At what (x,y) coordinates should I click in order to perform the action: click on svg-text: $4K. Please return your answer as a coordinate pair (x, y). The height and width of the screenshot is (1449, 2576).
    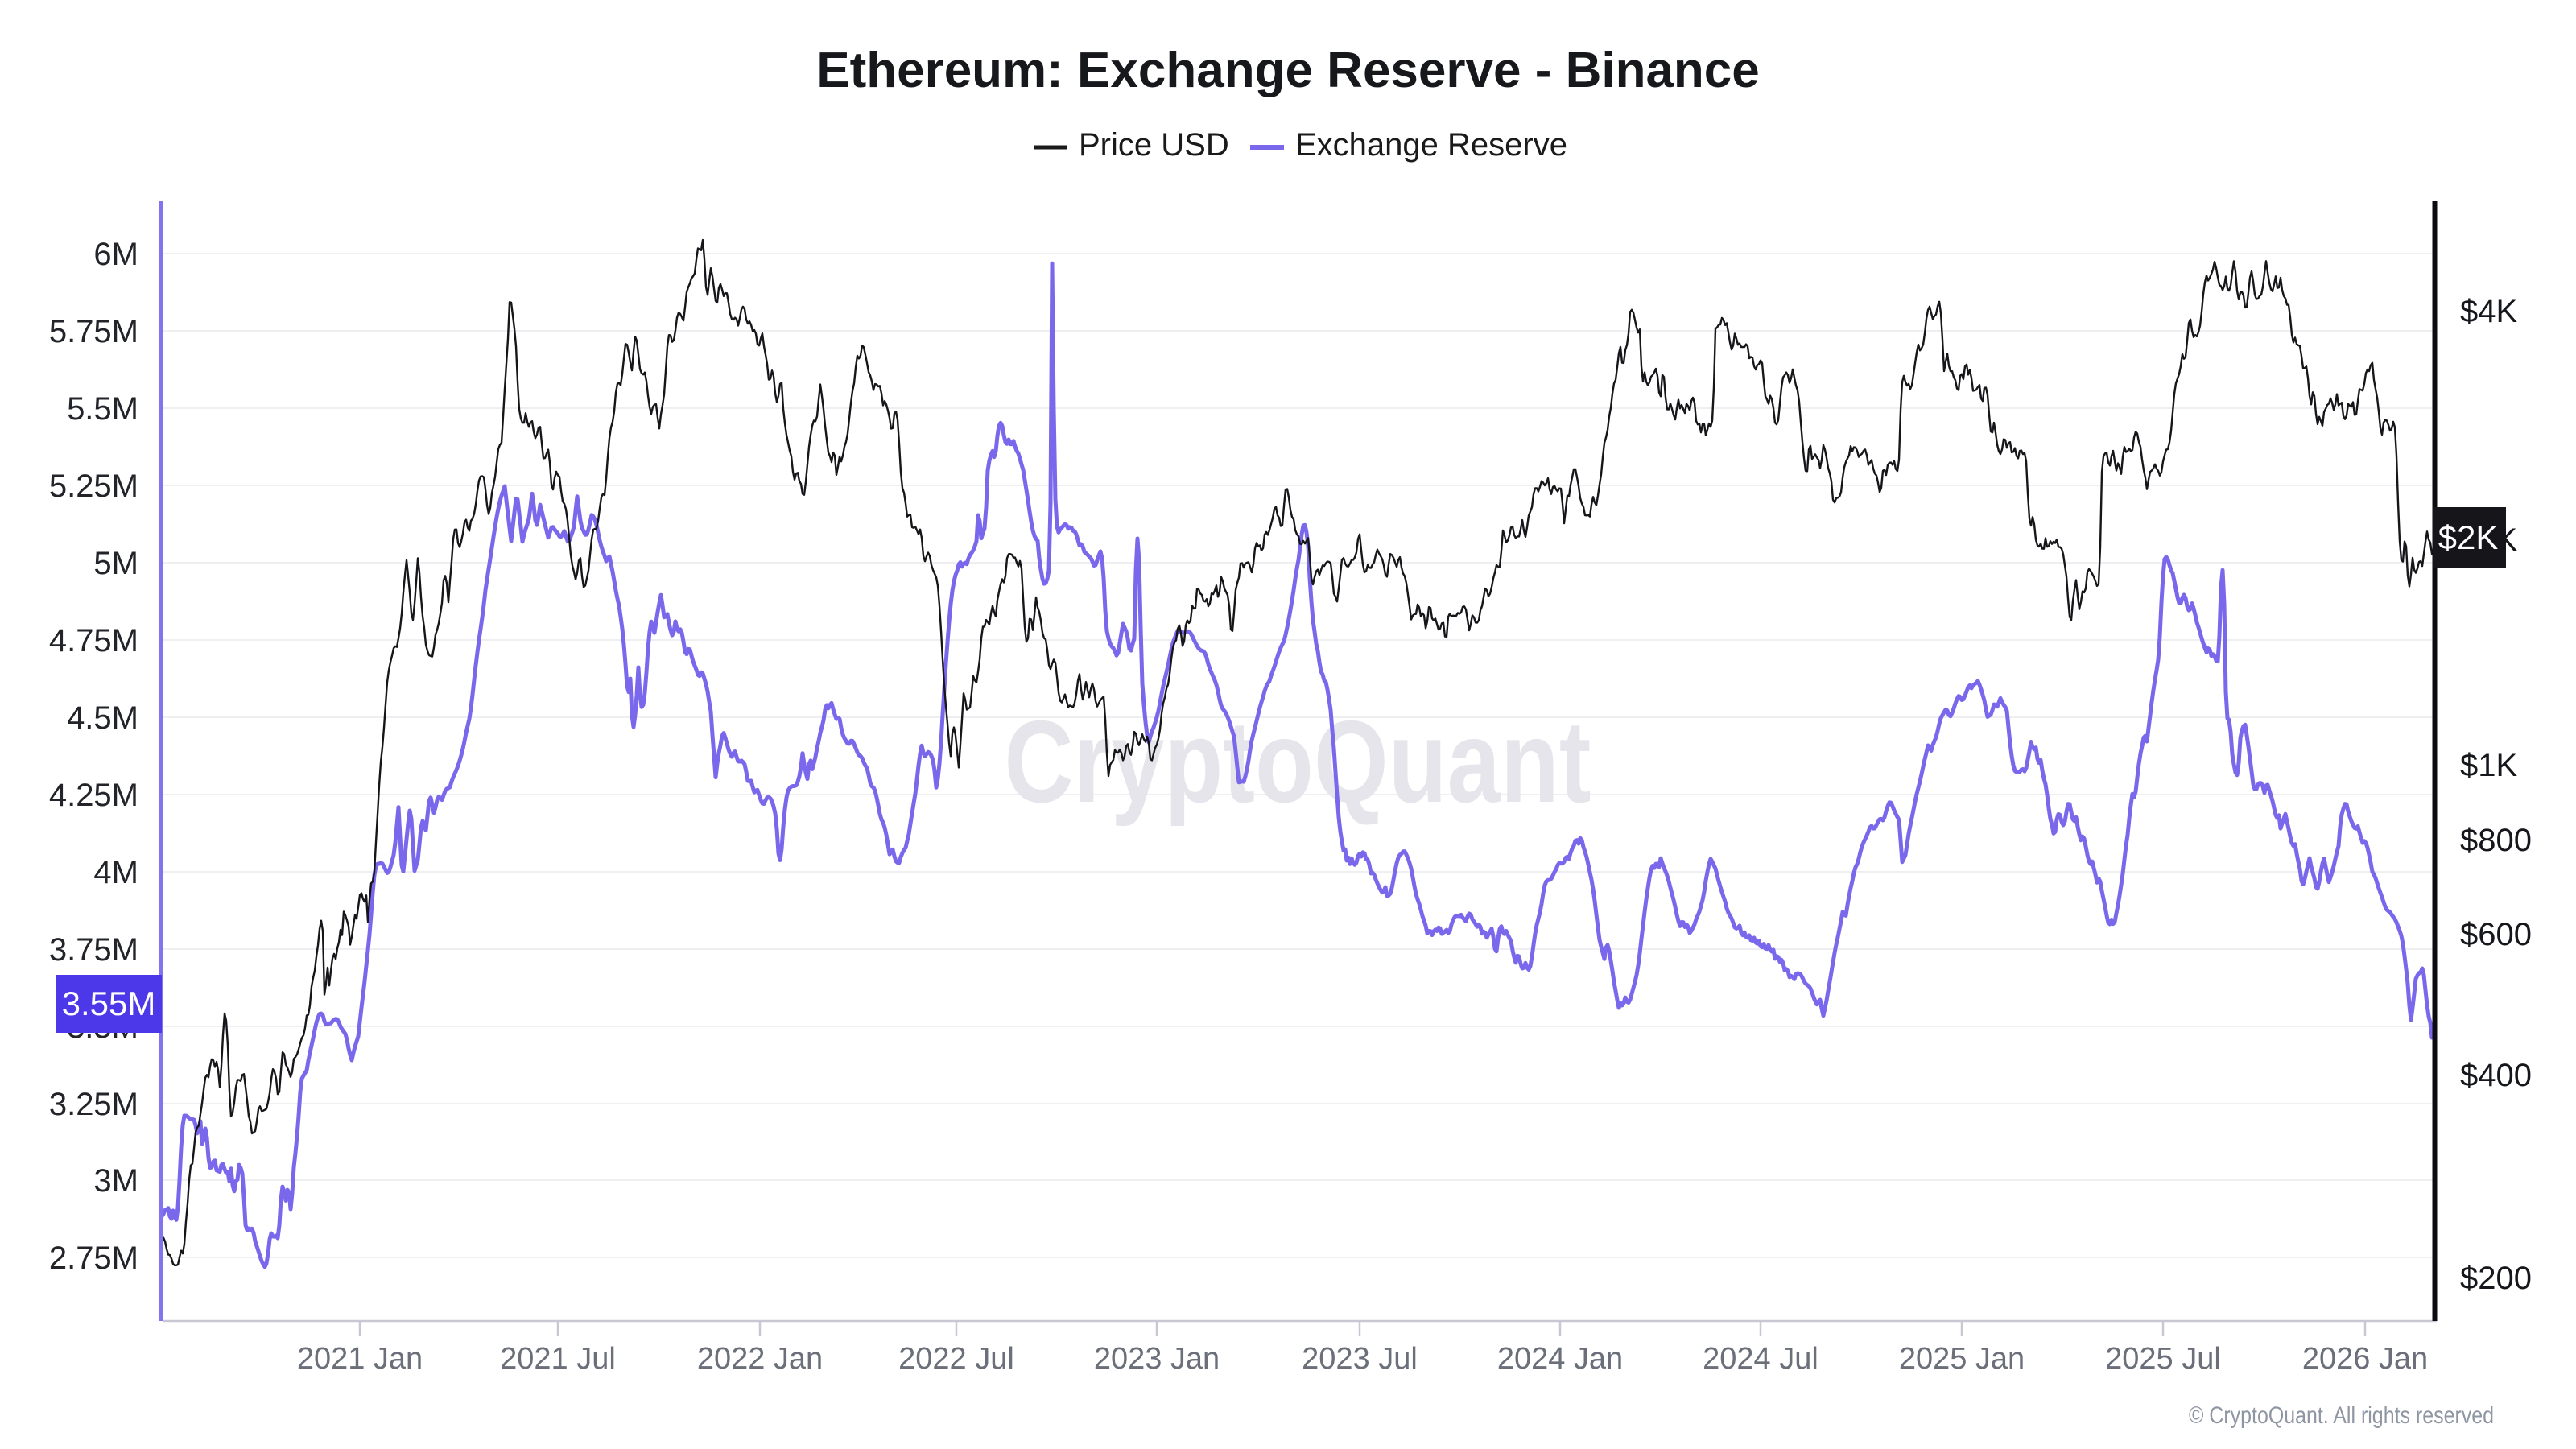
    Looking at the image, I should click on (2488, 311).